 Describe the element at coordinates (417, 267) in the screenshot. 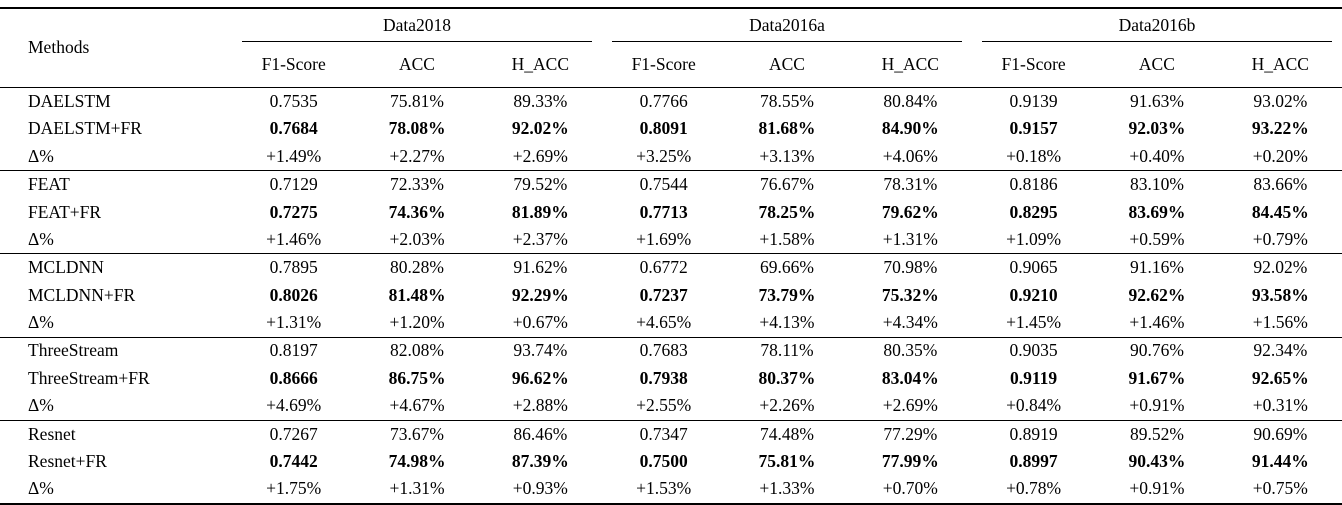

I see `value-cell: 80.28%` at that location.